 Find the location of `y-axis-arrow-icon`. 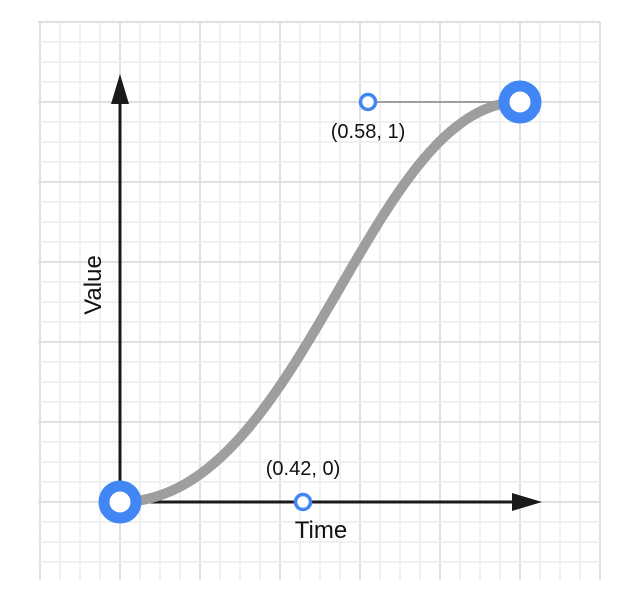

y-axis-arrow-icon is located at coordinates (120, 89).